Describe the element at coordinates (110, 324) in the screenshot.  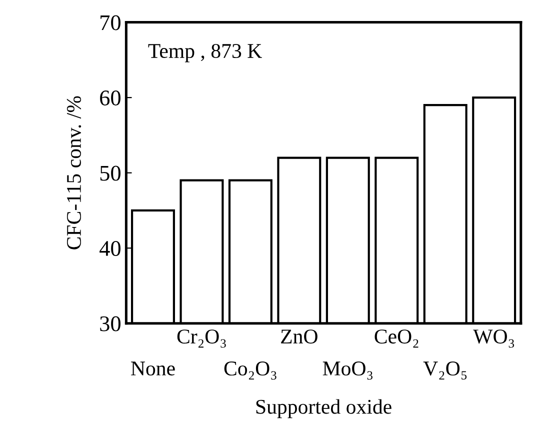
I see `y-tick-label: 30` at that location.